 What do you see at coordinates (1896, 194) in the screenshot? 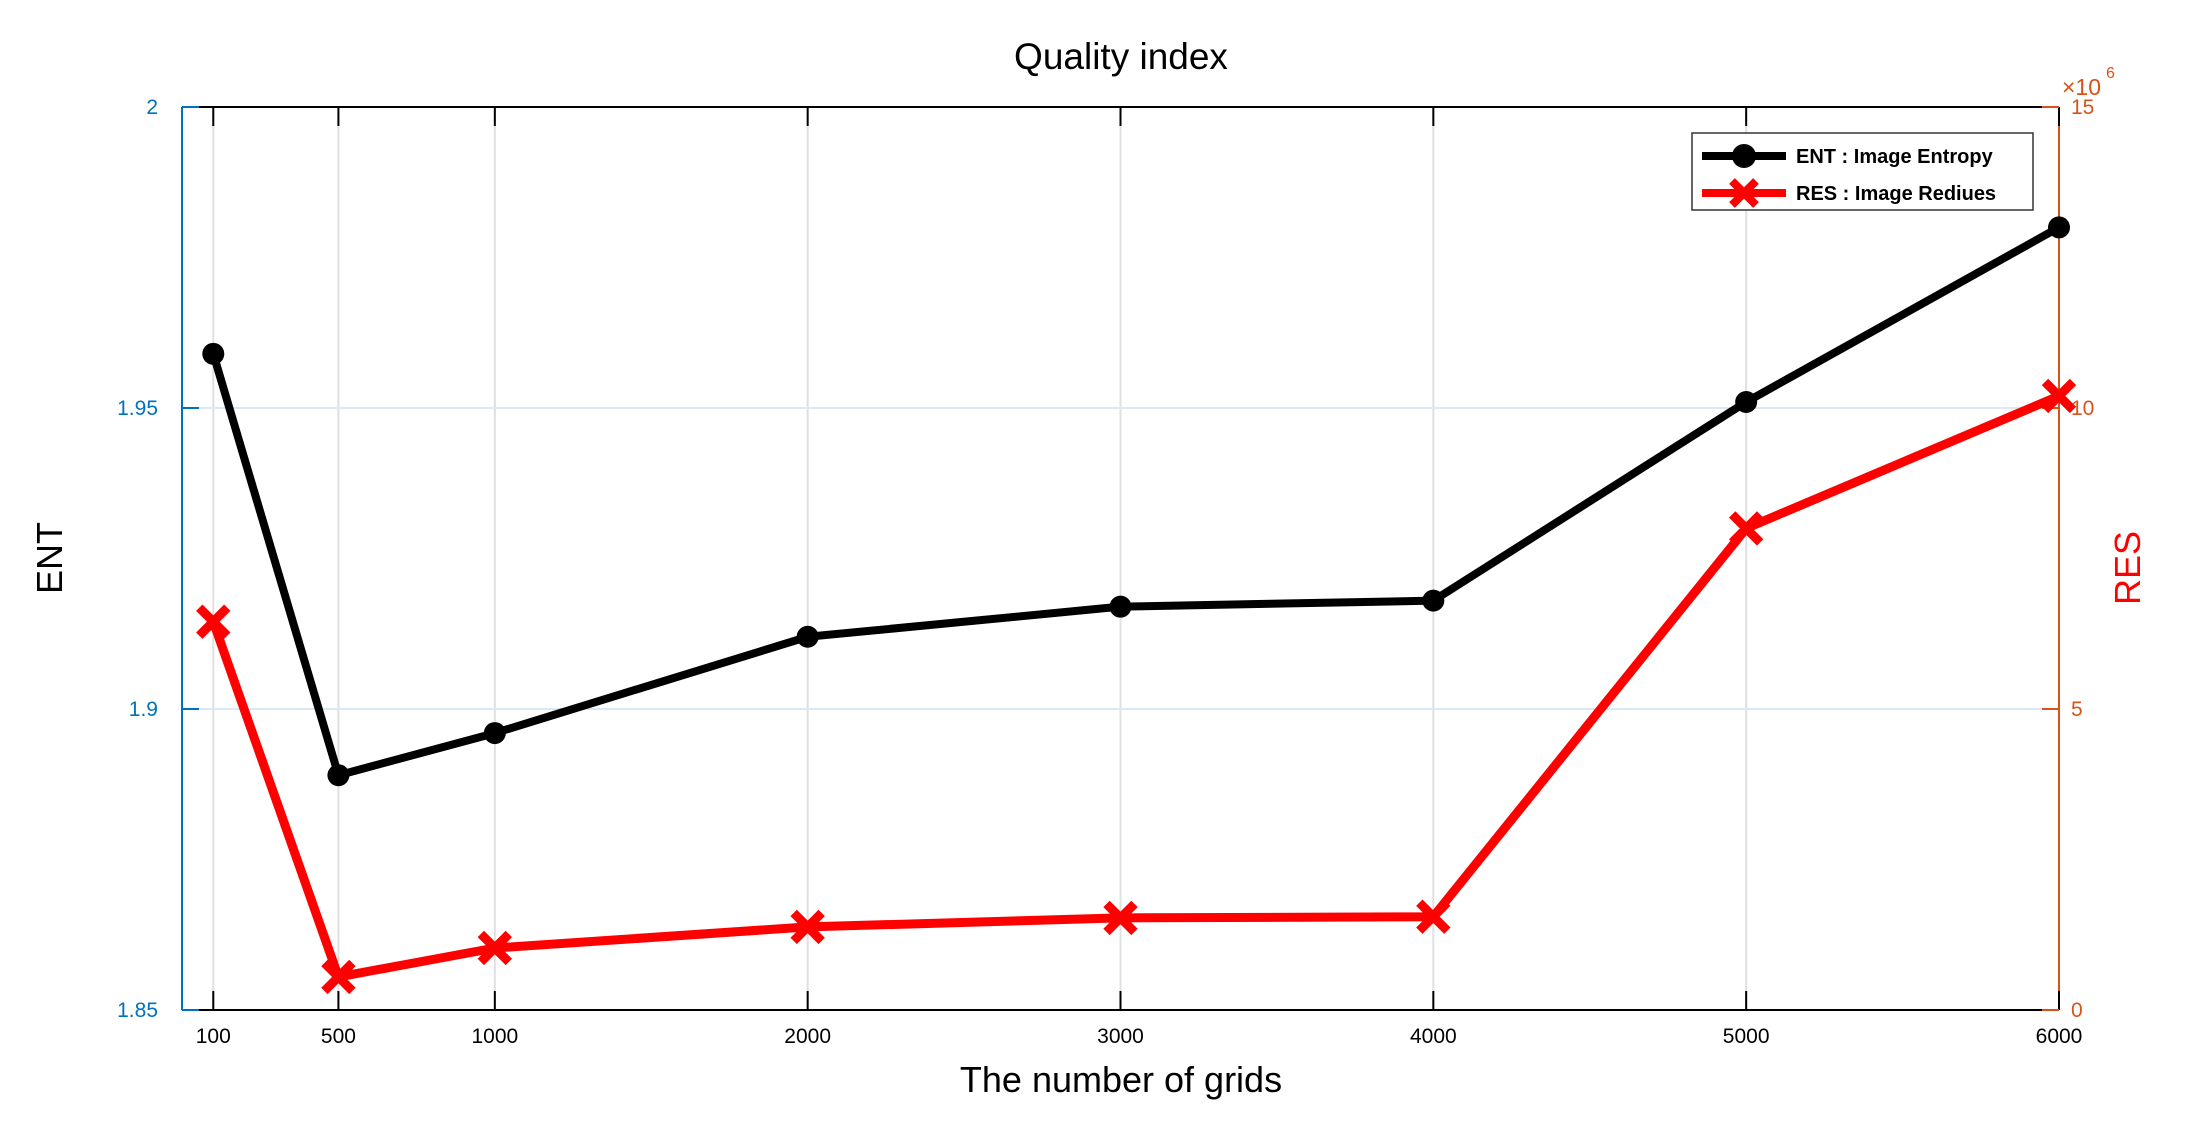
I see `legend-entry-res: RES : Image Rediues` at bounding box center [1896, 194].